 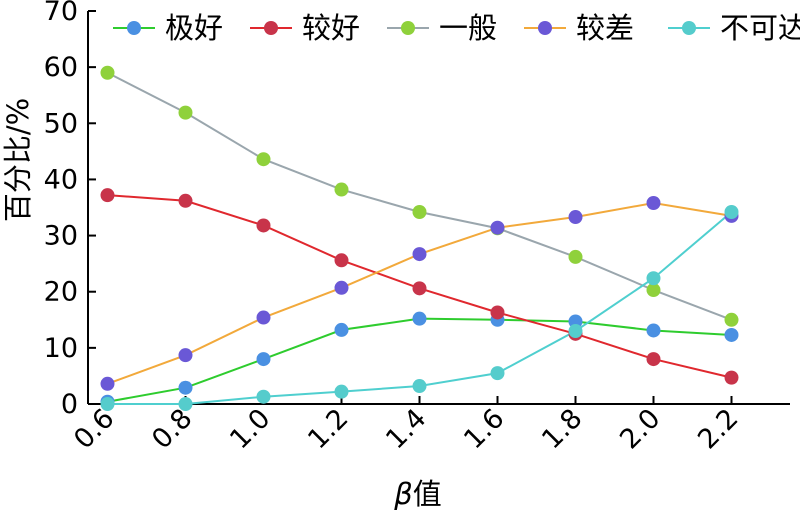 I want to click on y-tick-label-0: 0, so click(x=69, y=404).